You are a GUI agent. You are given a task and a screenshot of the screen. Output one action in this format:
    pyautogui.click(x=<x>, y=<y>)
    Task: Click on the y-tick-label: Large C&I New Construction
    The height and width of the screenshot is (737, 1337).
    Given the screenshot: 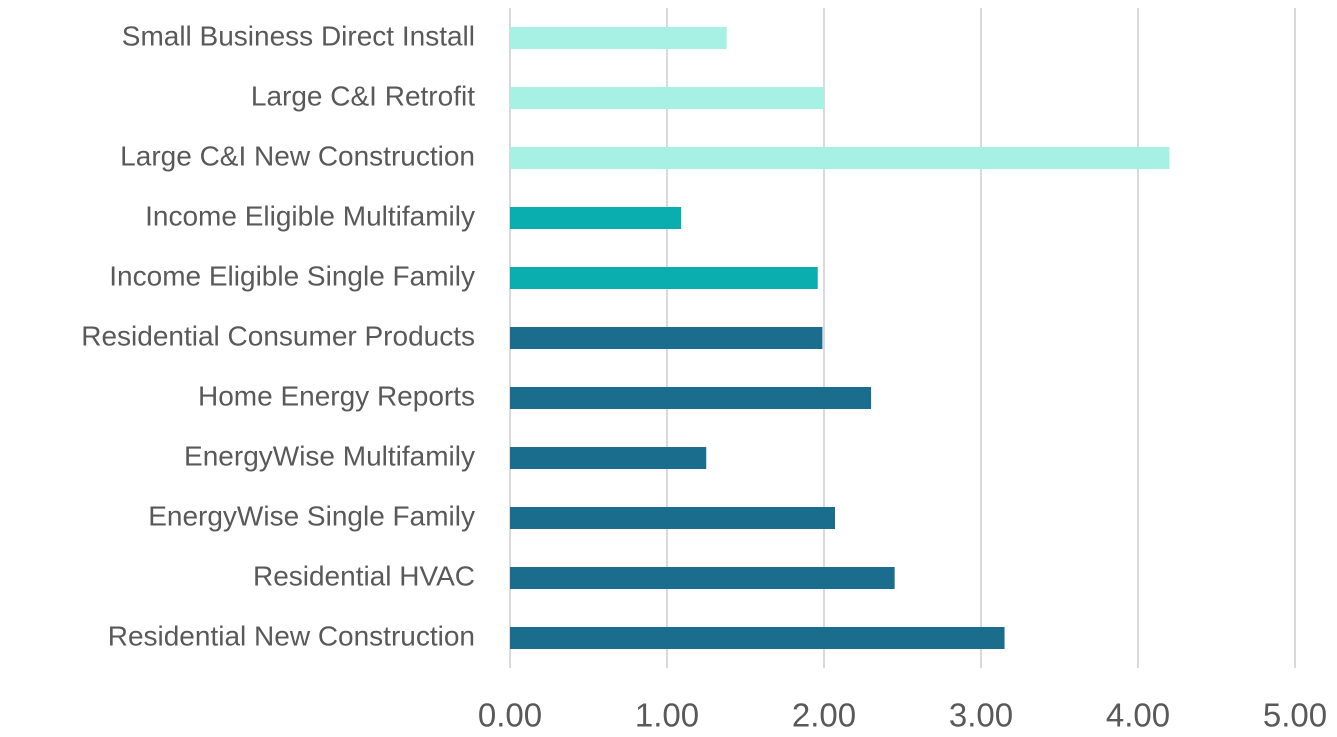 What is the action you would take?
    pyautogui.click(x=297, y=155)
    